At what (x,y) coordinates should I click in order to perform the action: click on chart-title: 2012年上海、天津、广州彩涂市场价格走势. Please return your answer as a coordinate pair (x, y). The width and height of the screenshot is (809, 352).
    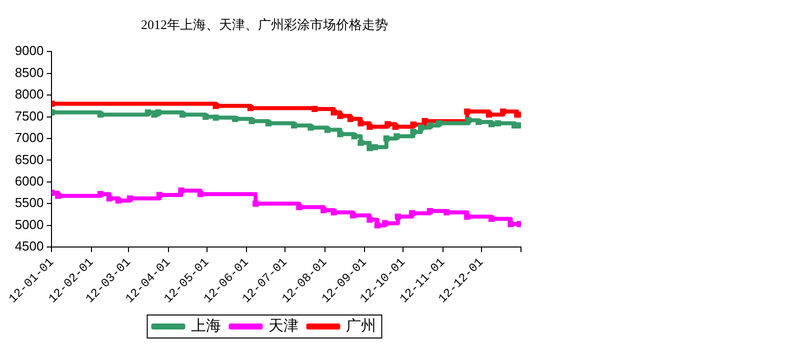
    Looking at the image, I should click on (264, 24).